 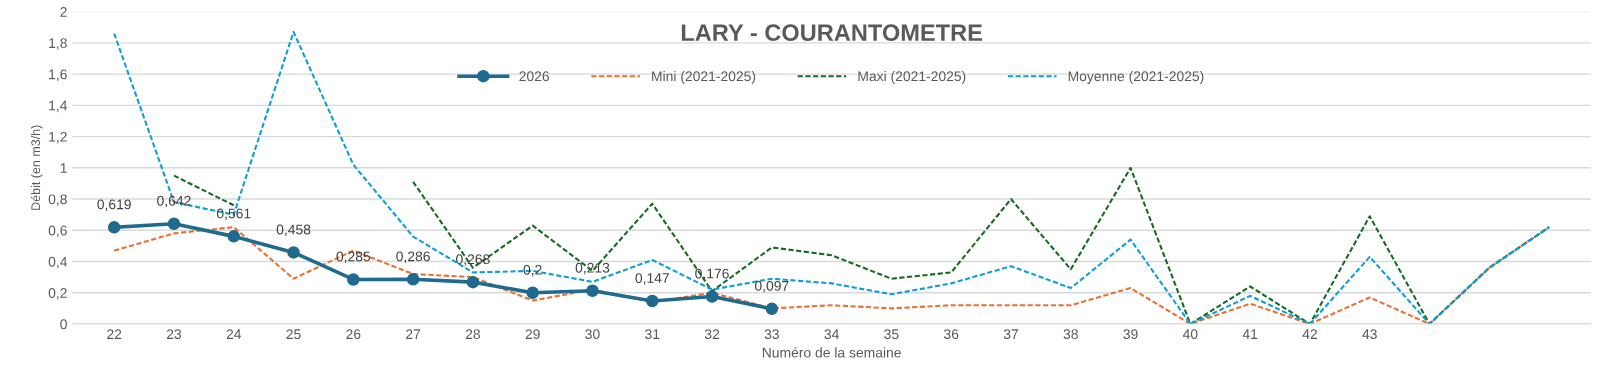 I want to click on legend-label: 2026, so click(x=534, y=76).